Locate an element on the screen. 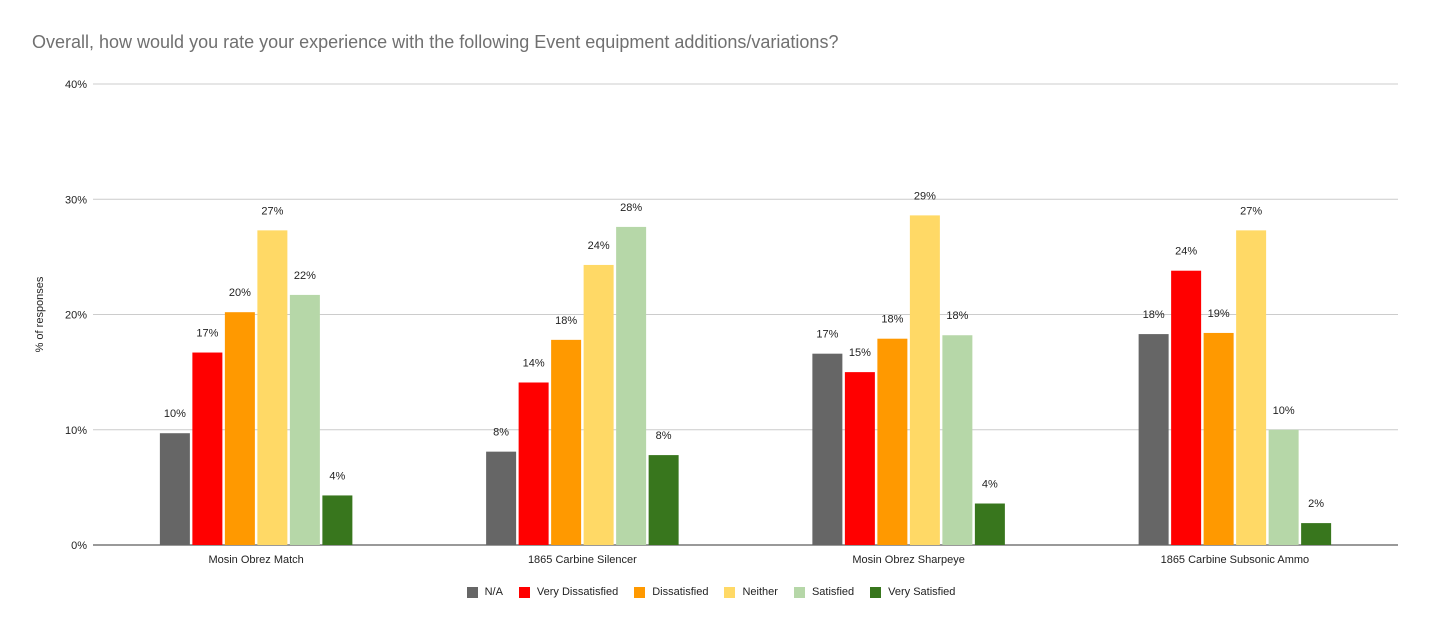 This screenshot has height=632, width=1430. x-tick-label: 1865 Carbine Subsonic Ammo is located at coordinates (1235, 560).